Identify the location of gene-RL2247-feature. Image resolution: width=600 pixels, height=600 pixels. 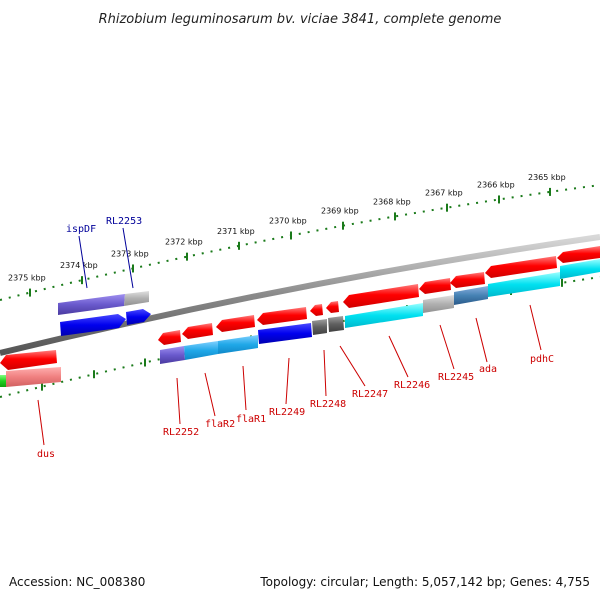
(336, 324).